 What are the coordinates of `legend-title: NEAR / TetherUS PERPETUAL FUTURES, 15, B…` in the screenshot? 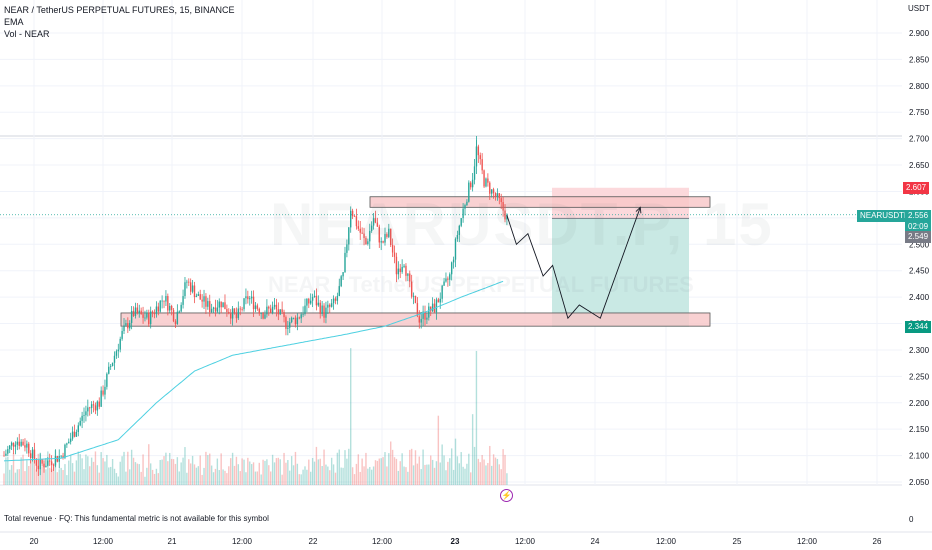 It's located at (119, 10).